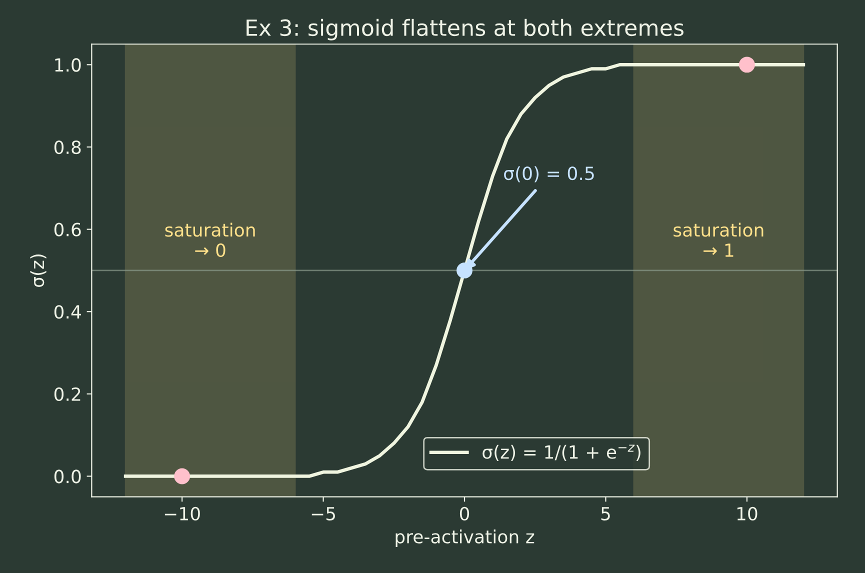 The height and width of the screenshot is (573, 865). I want to click on x-tick-label: −10, so click(182, 513).